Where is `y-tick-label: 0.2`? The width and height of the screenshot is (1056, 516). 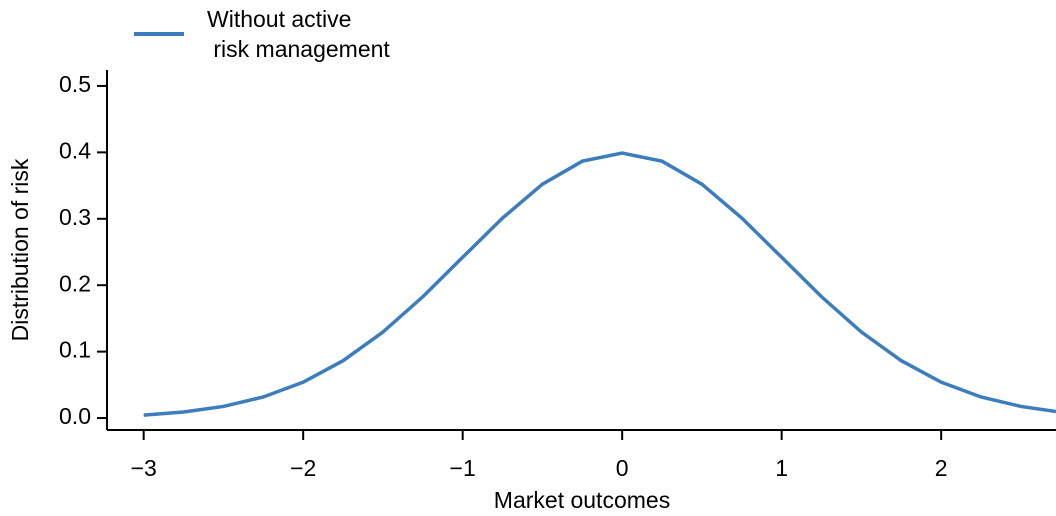 y-tick-label: 0.2 is located at coordinates (75, 283).